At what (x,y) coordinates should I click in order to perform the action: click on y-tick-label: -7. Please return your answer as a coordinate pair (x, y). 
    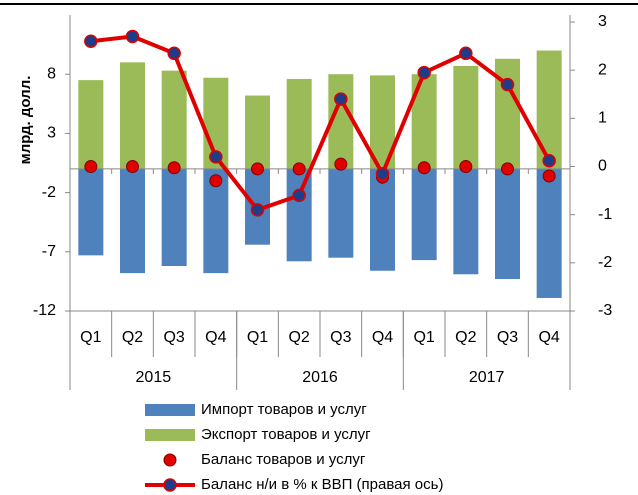
    Looking at the image, I should click on (49, 251).